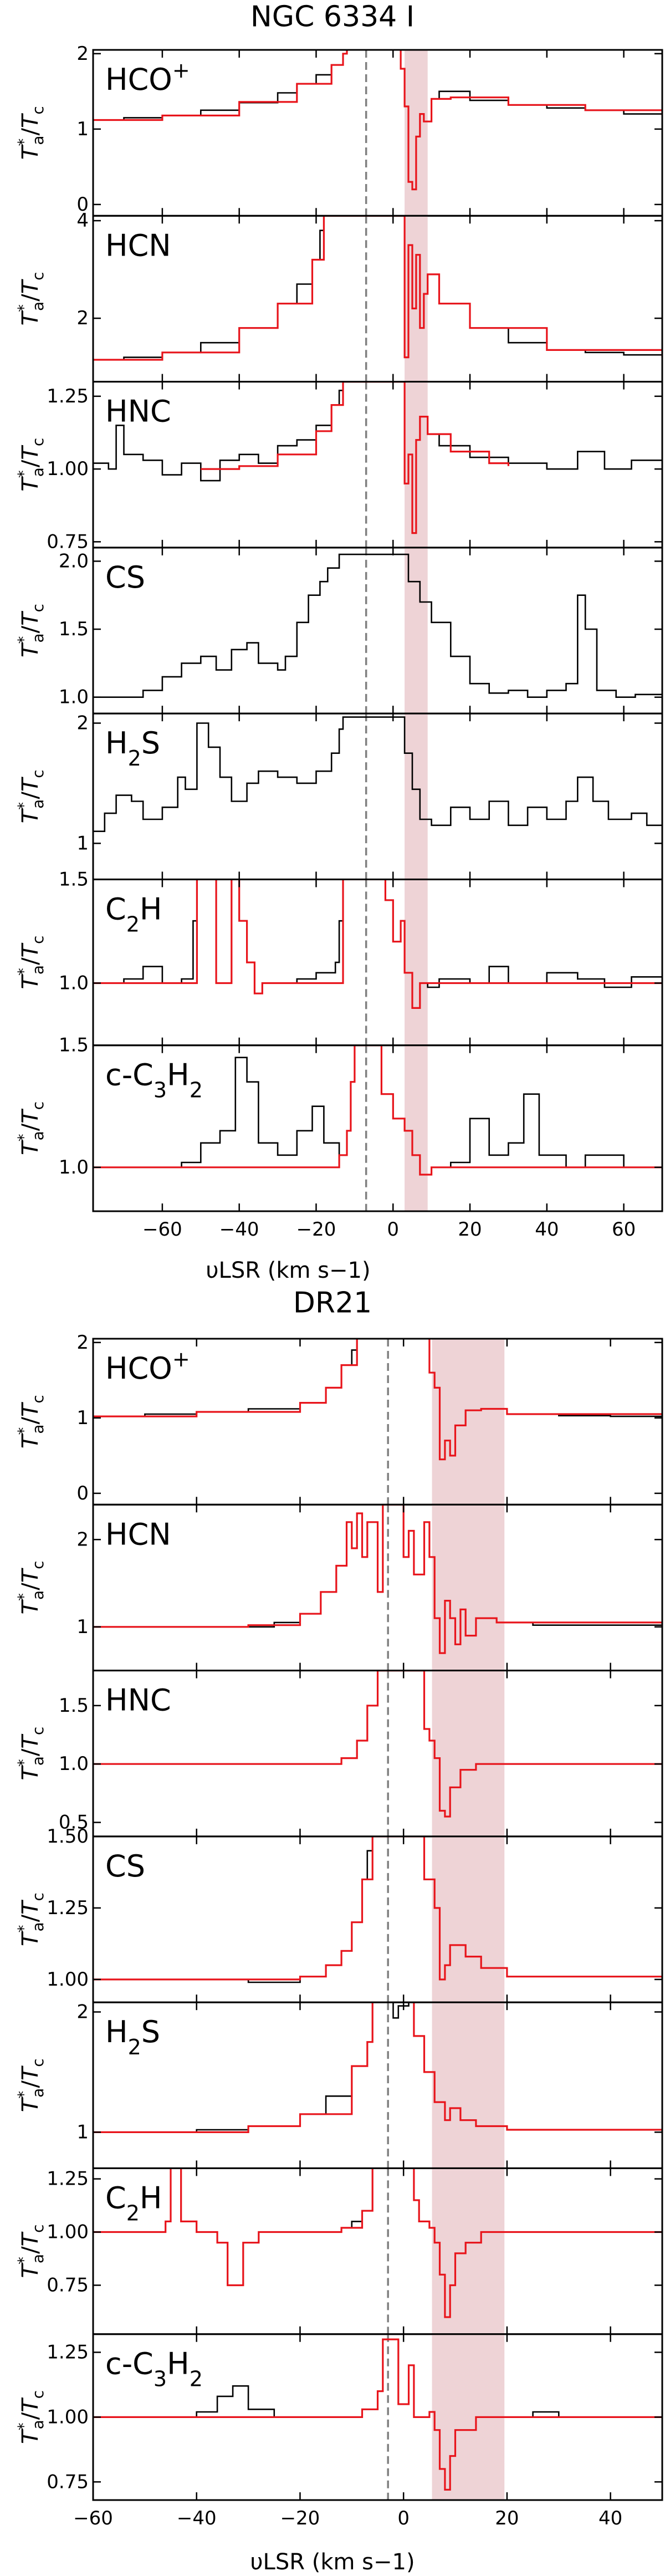 Image resolution: width=665 pixels, height=2576 pixels. I want to click on panel-cs: 1.0 1.5 2.0 CS T*a/Tc, so click(338, 631).